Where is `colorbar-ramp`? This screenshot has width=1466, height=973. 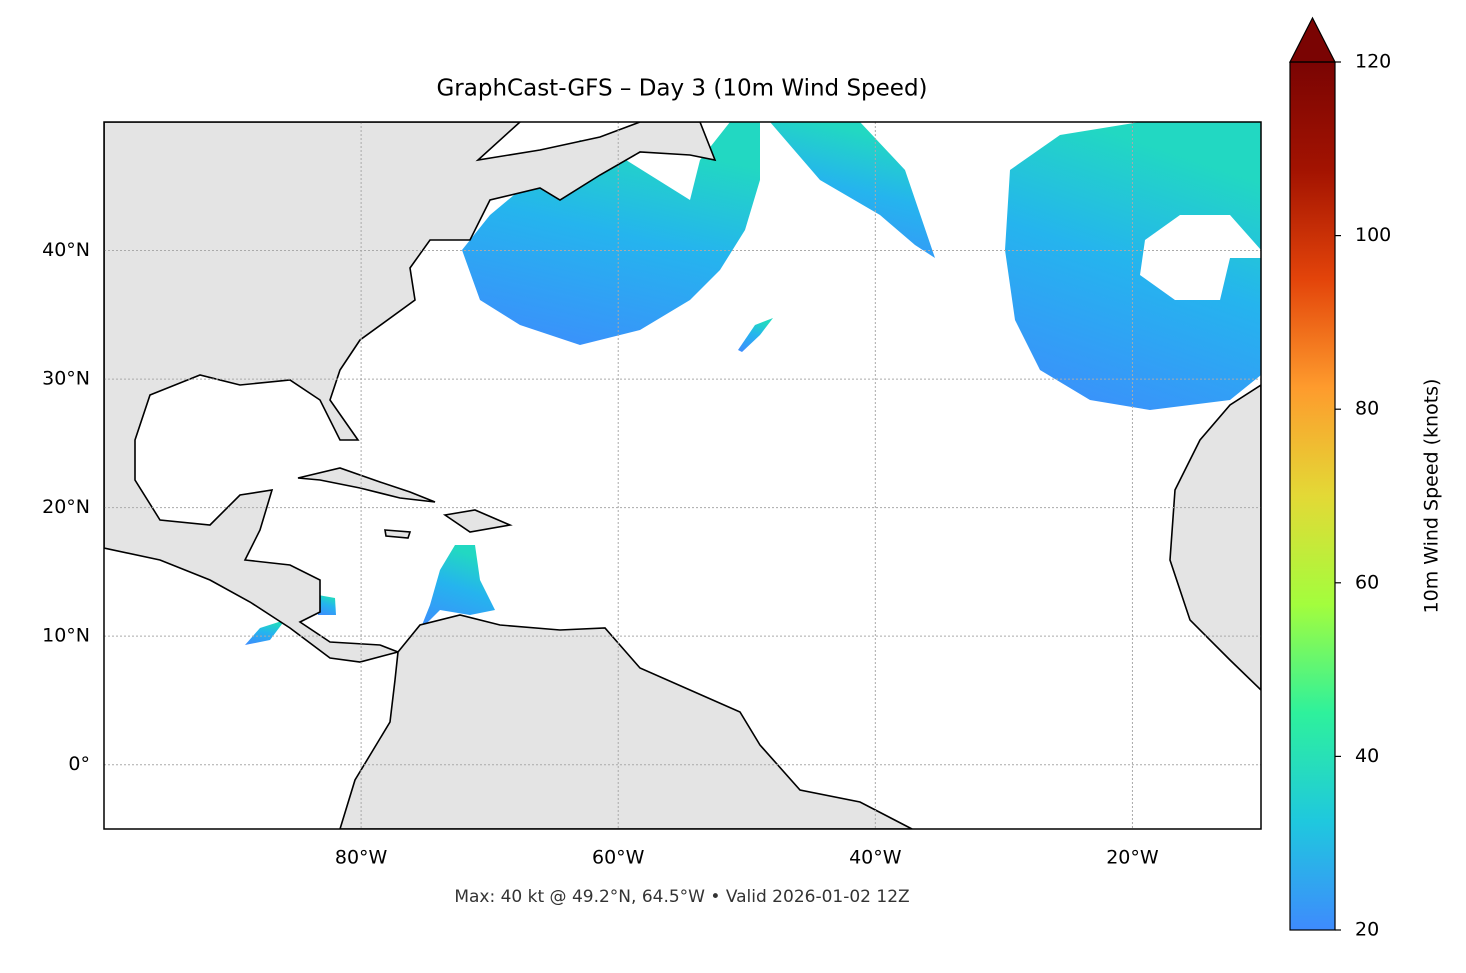 colorbar-ramp is located at coordinates (1312, 496).